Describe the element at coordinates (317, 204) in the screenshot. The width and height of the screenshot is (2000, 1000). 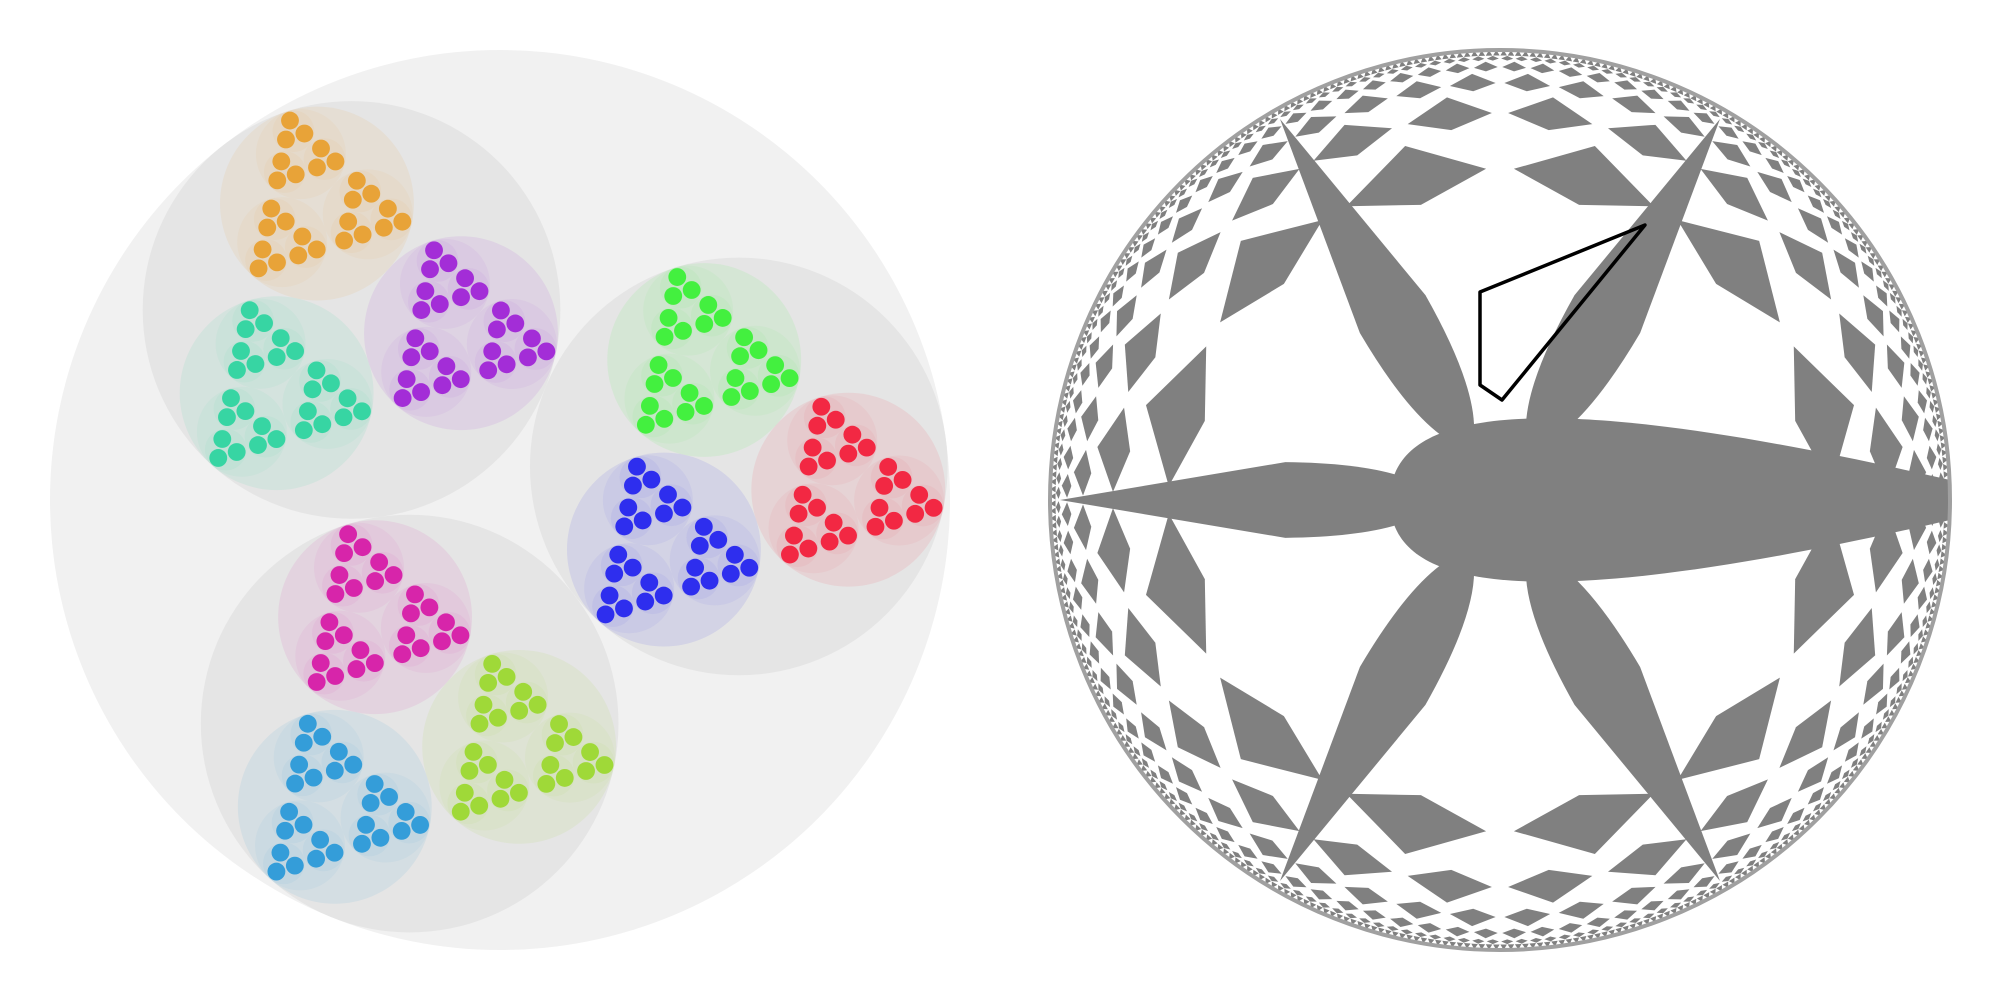
I see `cluster-orange` at that location.